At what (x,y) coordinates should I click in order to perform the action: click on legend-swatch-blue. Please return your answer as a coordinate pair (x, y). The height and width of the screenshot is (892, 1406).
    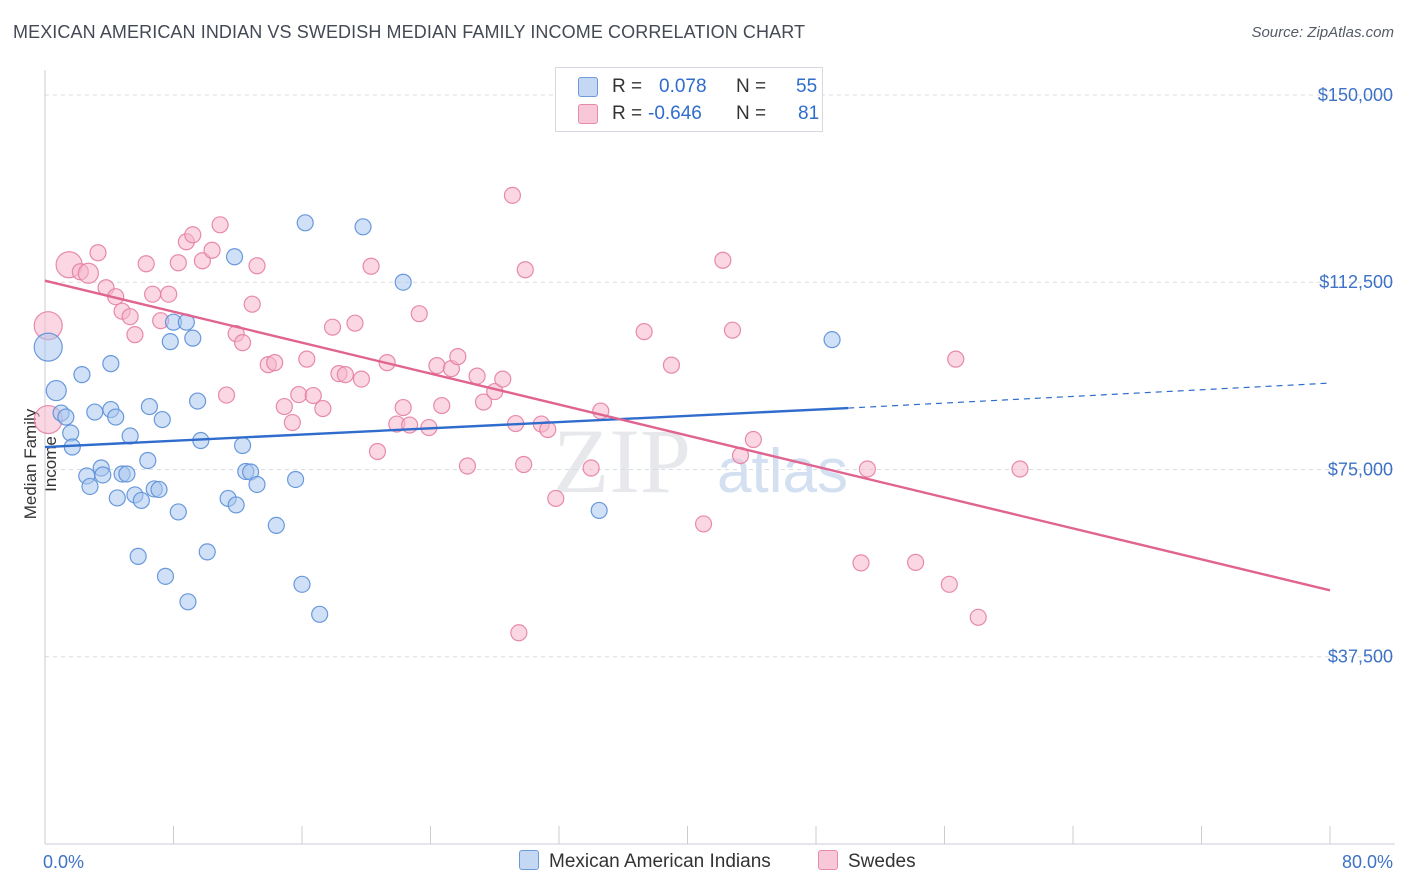
    Looking at the image, I should click on (588, 87).